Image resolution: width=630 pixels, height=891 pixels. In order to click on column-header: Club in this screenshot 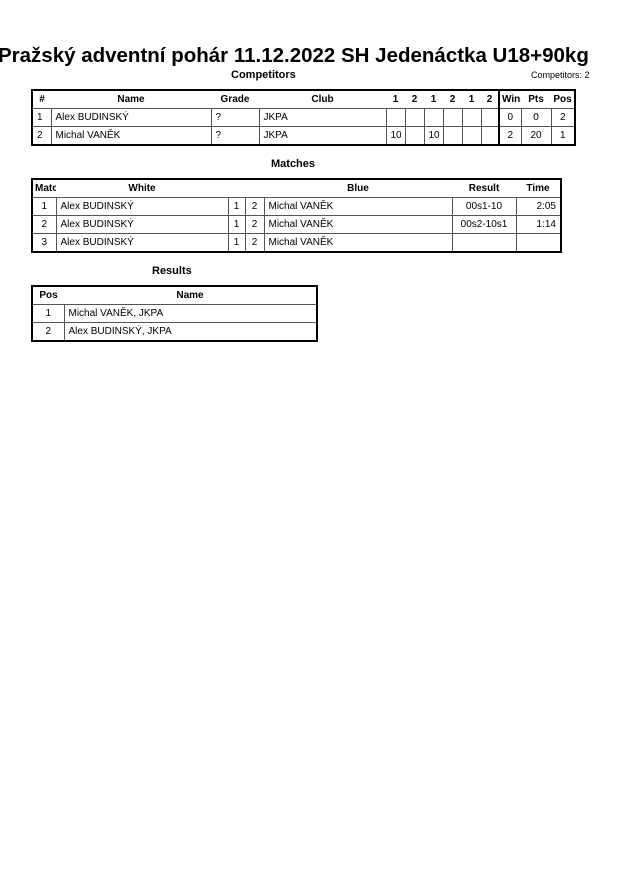, I will do `click(322, 99)`.